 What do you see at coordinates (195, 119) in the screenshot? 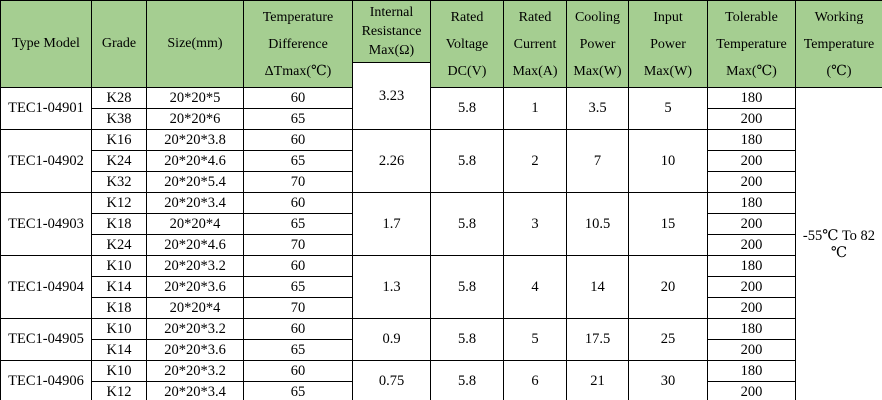
I see `size-cell: 20*20*6` at bounding box center [195, 119].